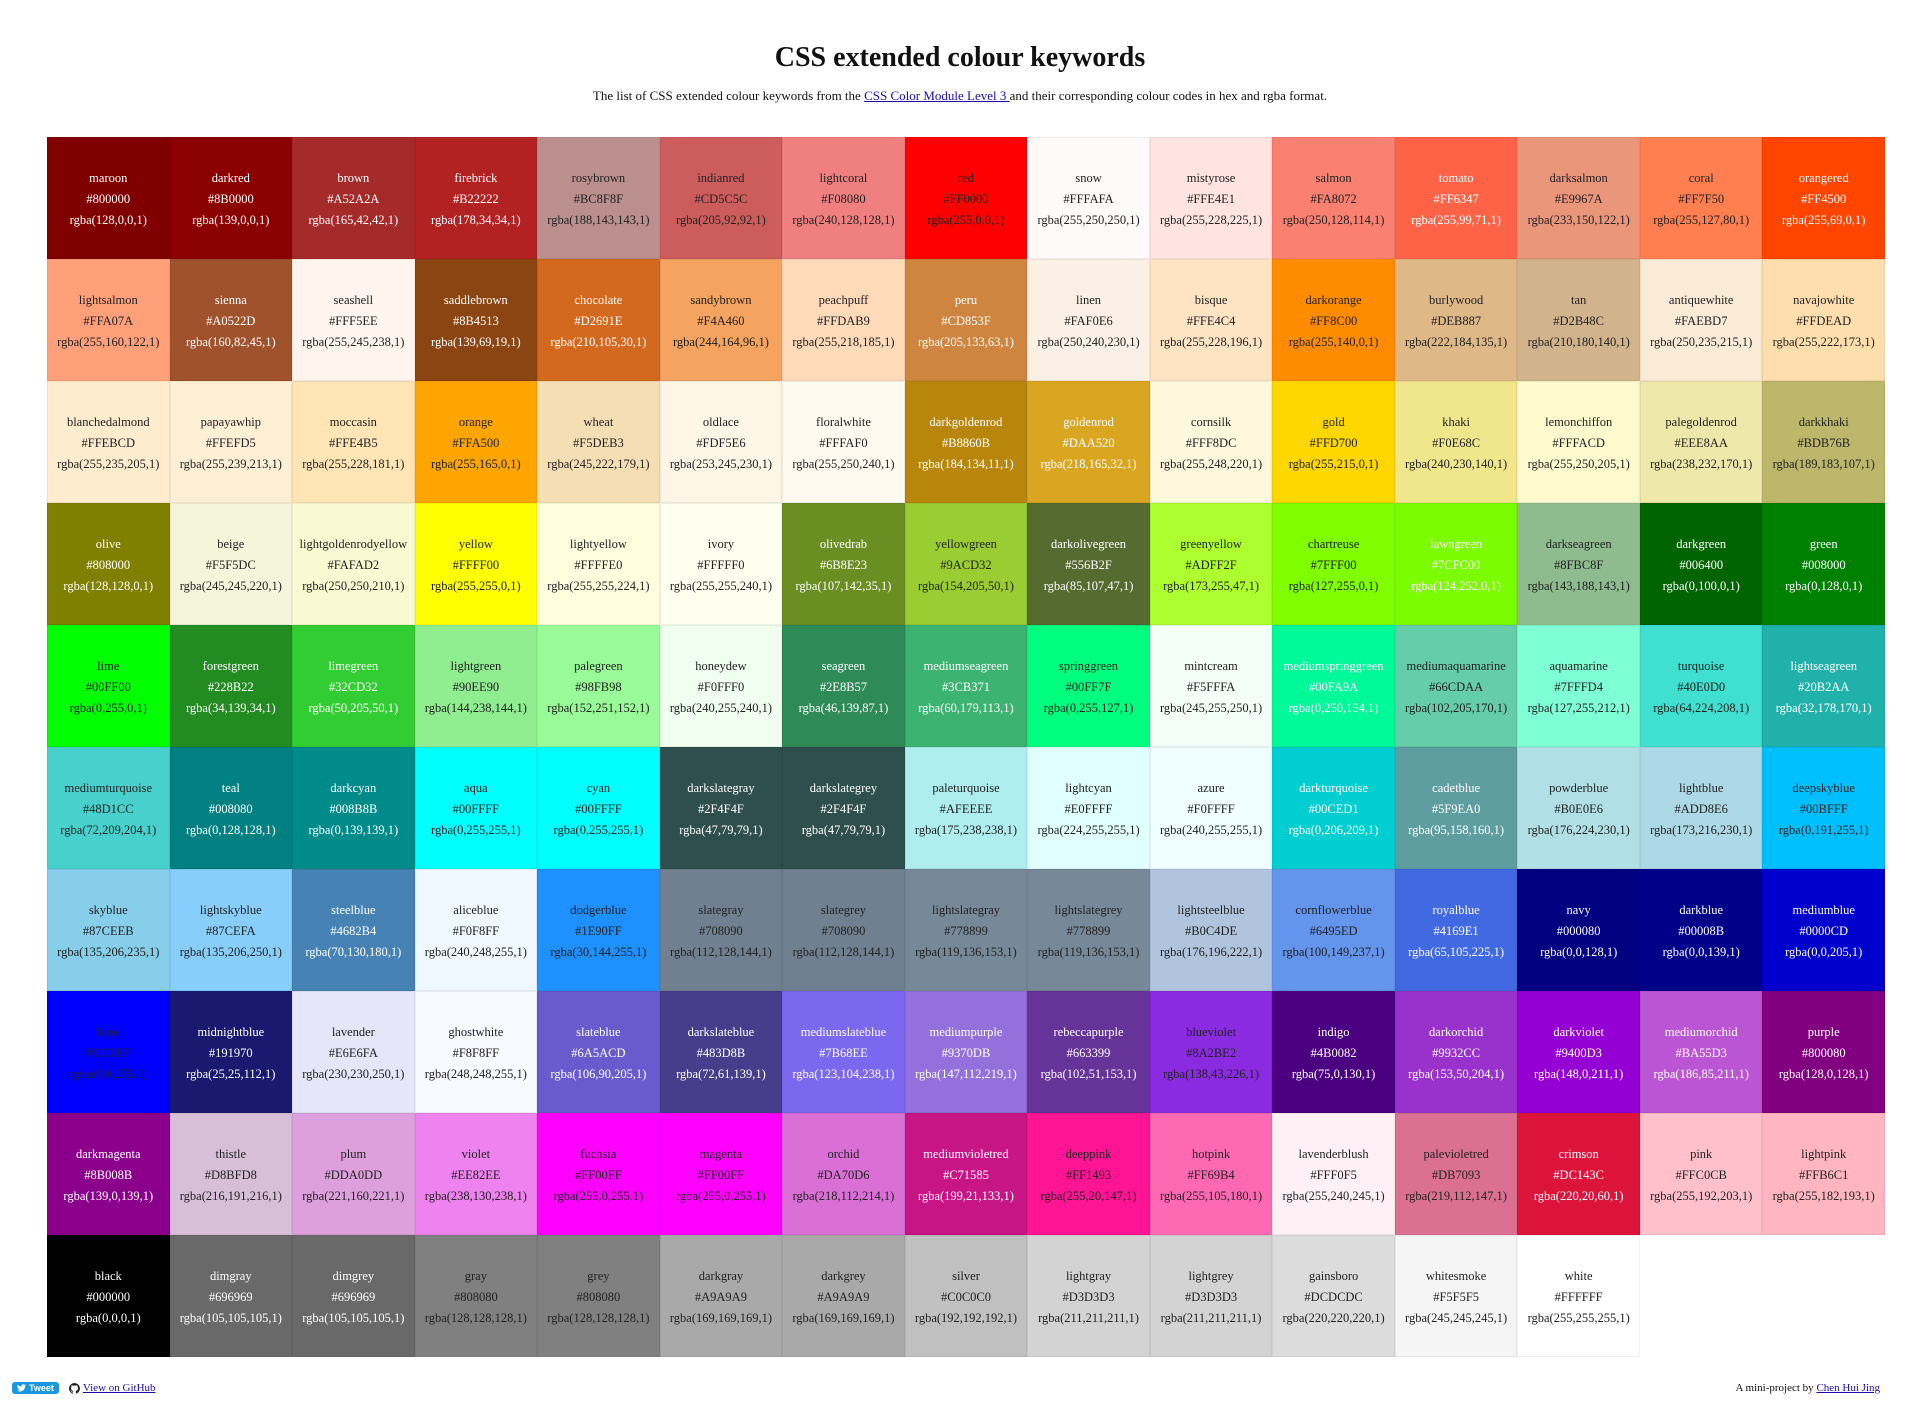 The image size is (1920, 1401). I want to click on swatch-hex-code: #4B0082, so click(1333, 1053).